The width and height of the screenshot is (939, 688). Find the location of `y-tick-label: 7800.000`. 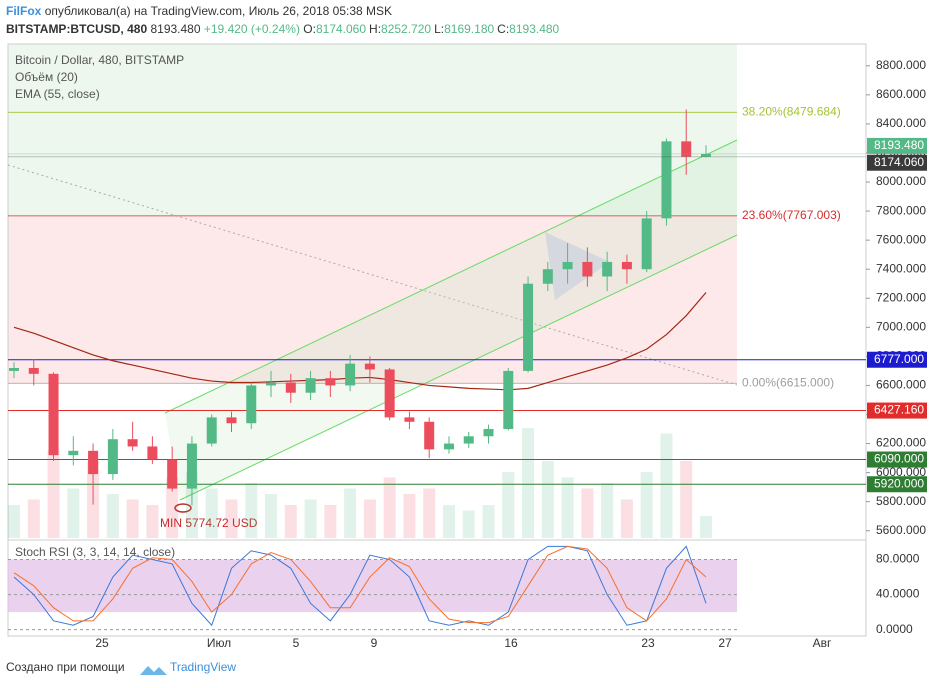

y-tick-label: 7800.000 is located at coordinates (901, 210).